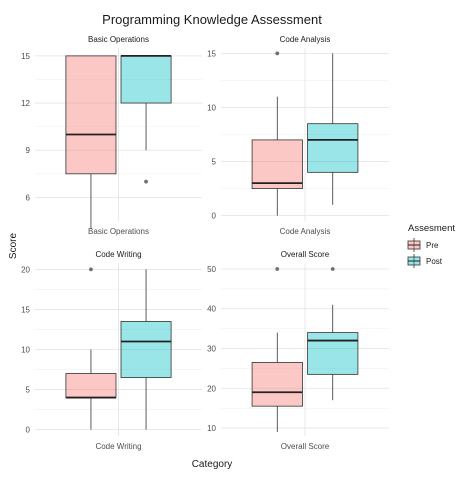  I want to click on y-tick-label: 50, so click(211, 269).